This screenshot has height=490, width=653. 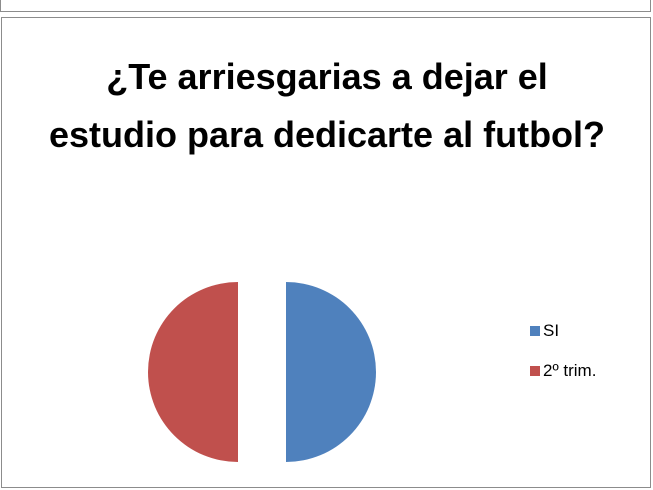 I want to click on previous-chart-frame-edge, so click(x=325, y=6).